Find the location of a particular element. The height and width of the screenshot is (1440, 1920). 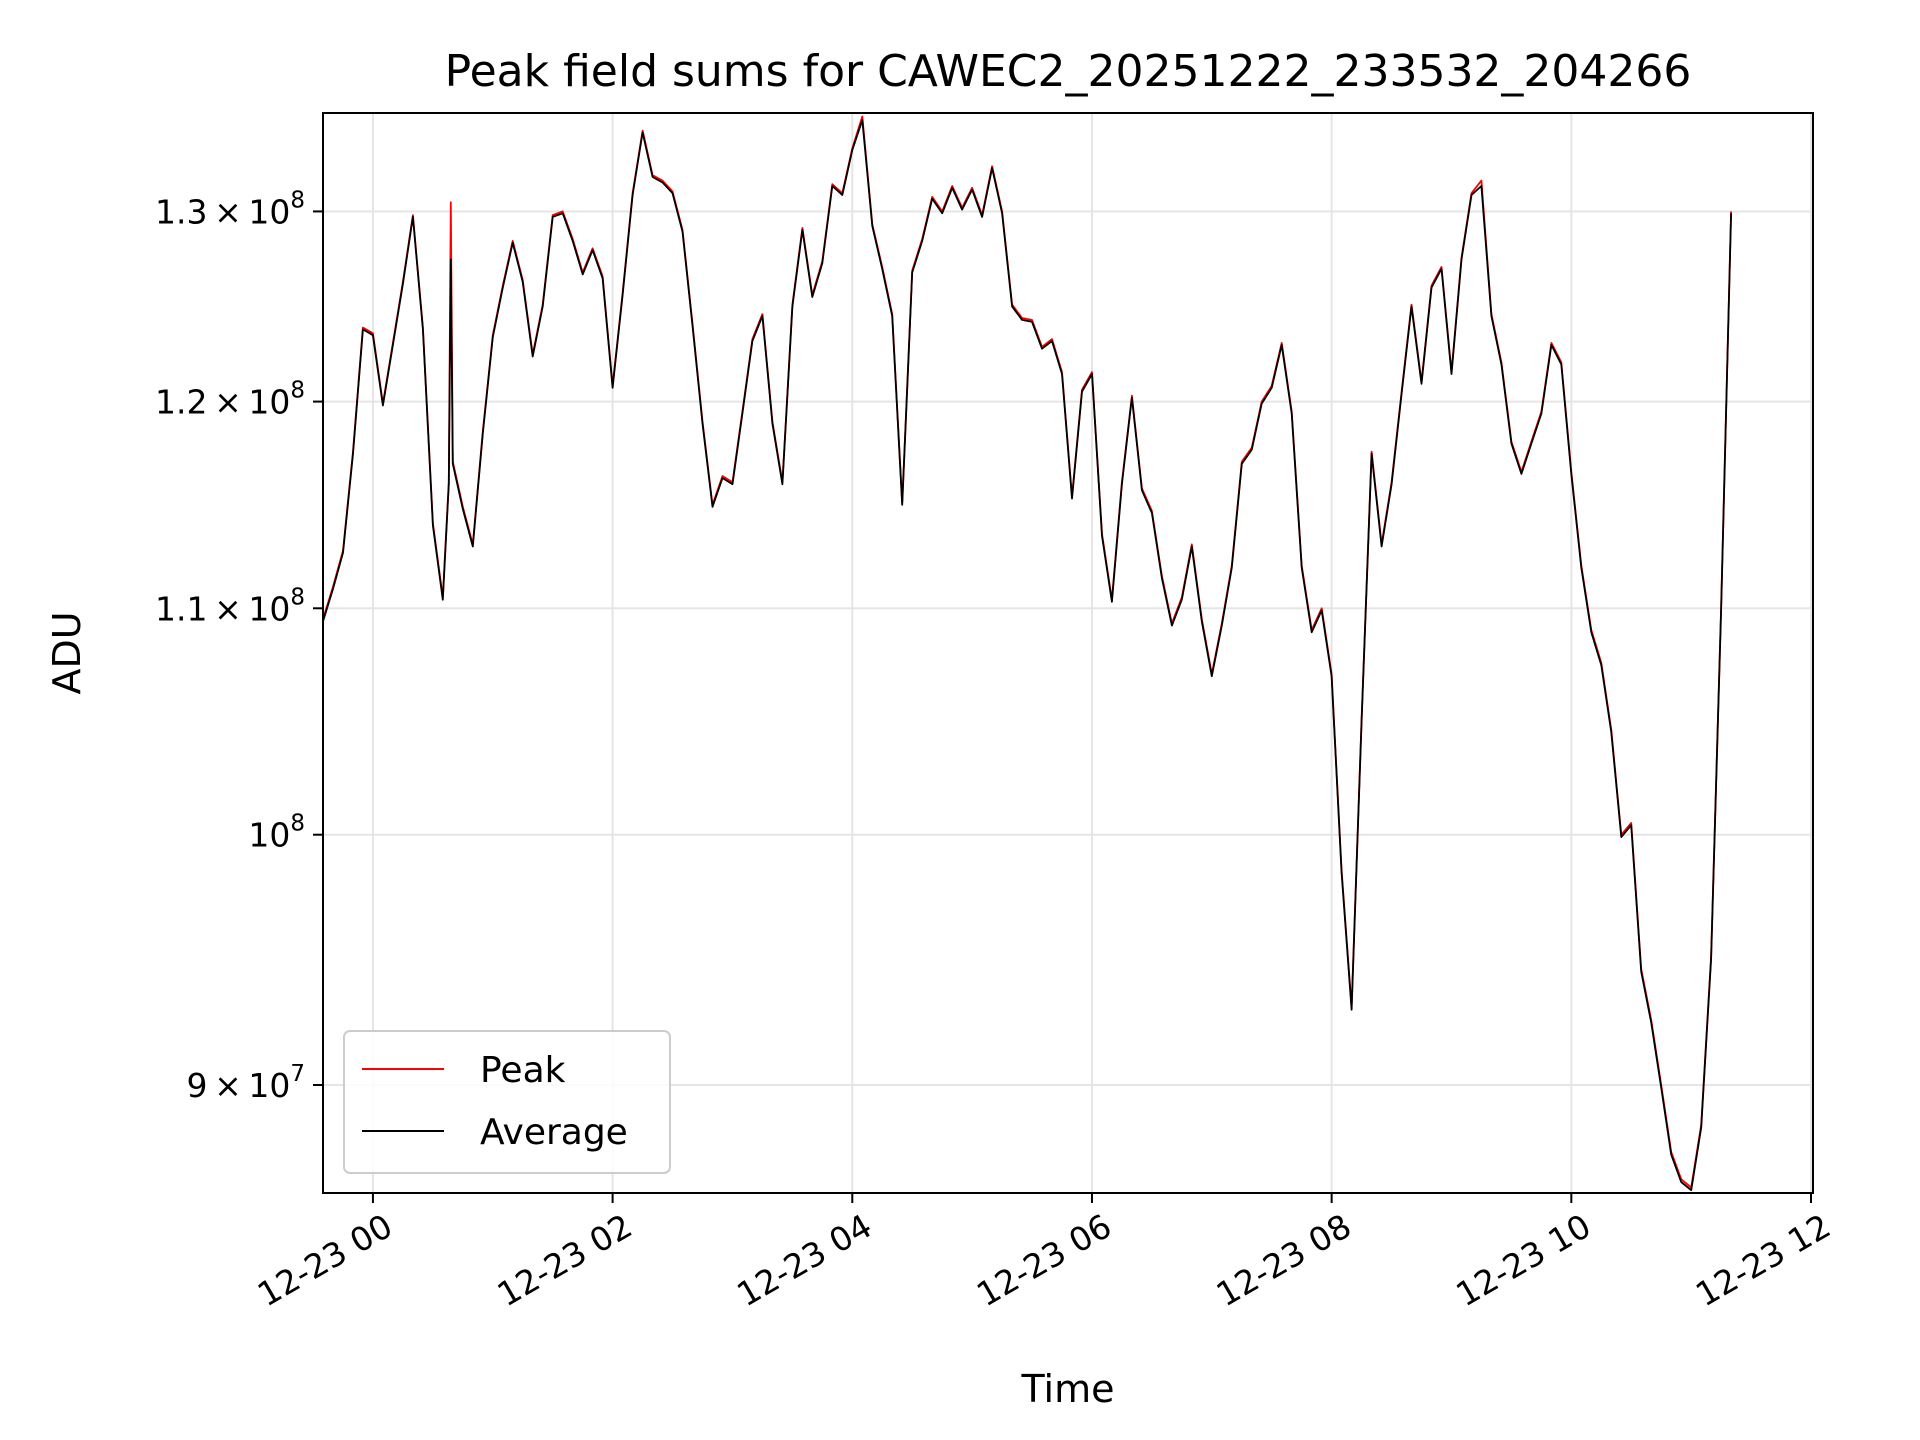

legend: Peak Average is located at coordinates (507, 1102).